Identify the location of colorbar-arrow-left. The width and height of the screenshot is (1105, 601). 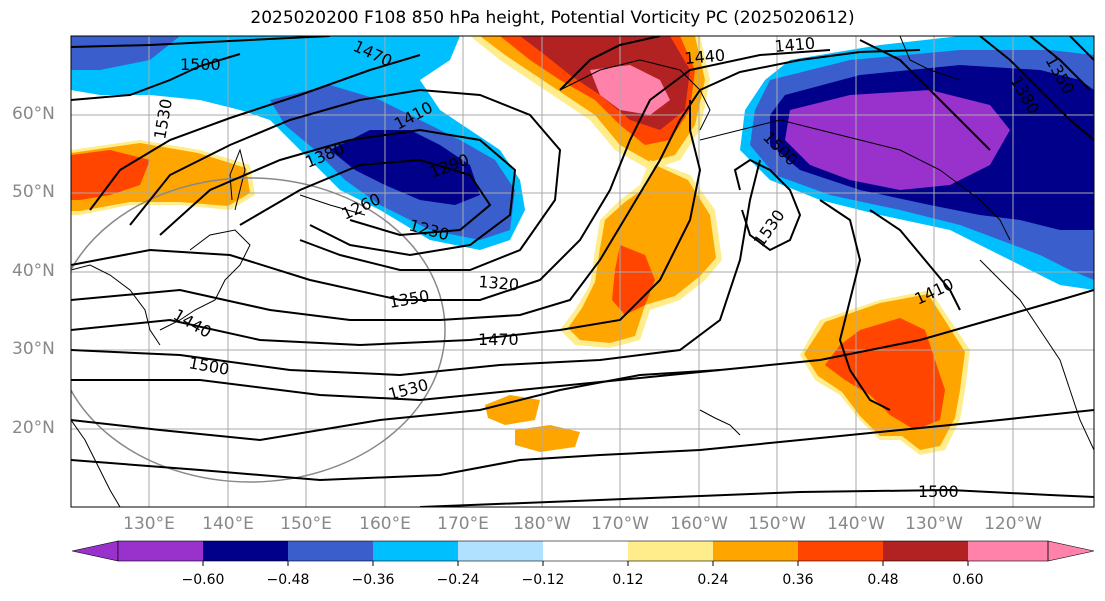
(95, 551).